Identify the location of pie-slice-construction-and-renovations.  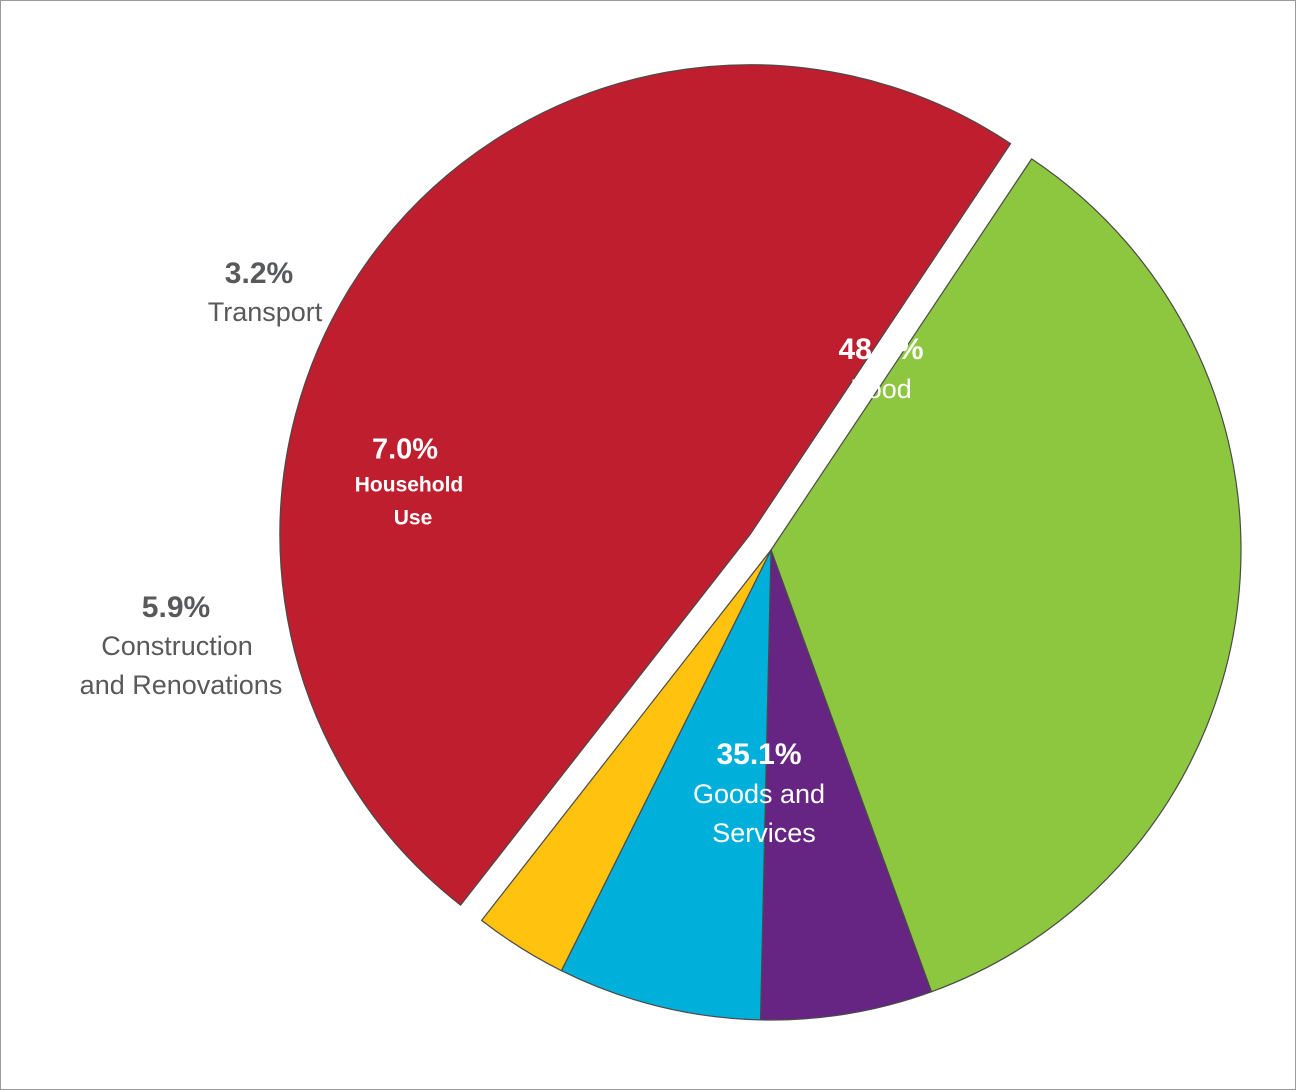
(846, 785).